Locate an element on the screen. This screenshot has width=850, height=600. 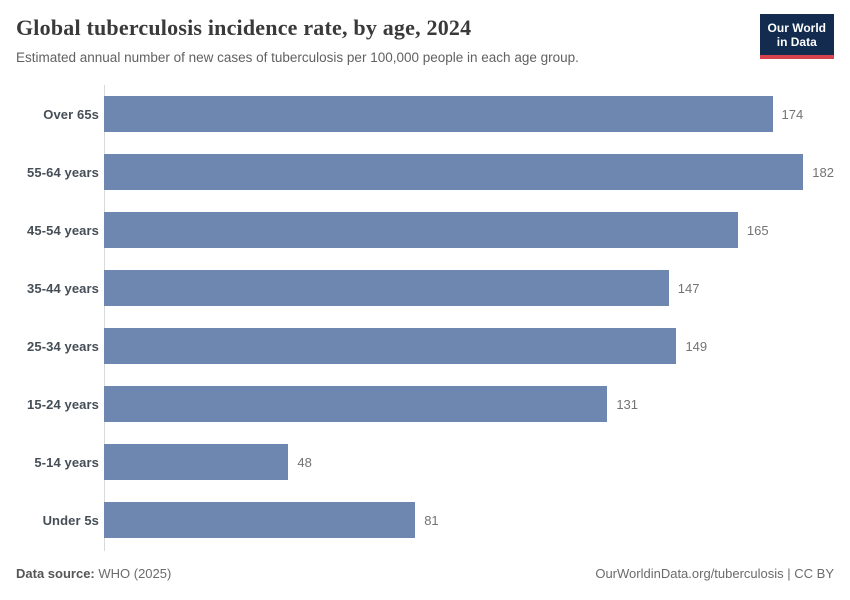
data-source-value: WHO (2025) is located at coordinates (133, 573).